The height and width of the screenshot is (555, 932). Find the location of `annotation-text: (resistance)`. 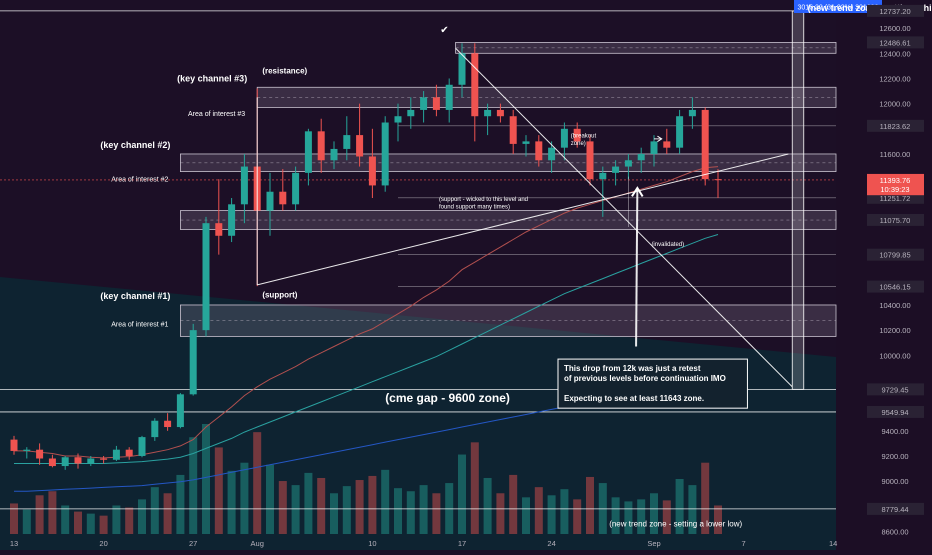

annotation-text: (resistance) is located at coordinates (284, 70).